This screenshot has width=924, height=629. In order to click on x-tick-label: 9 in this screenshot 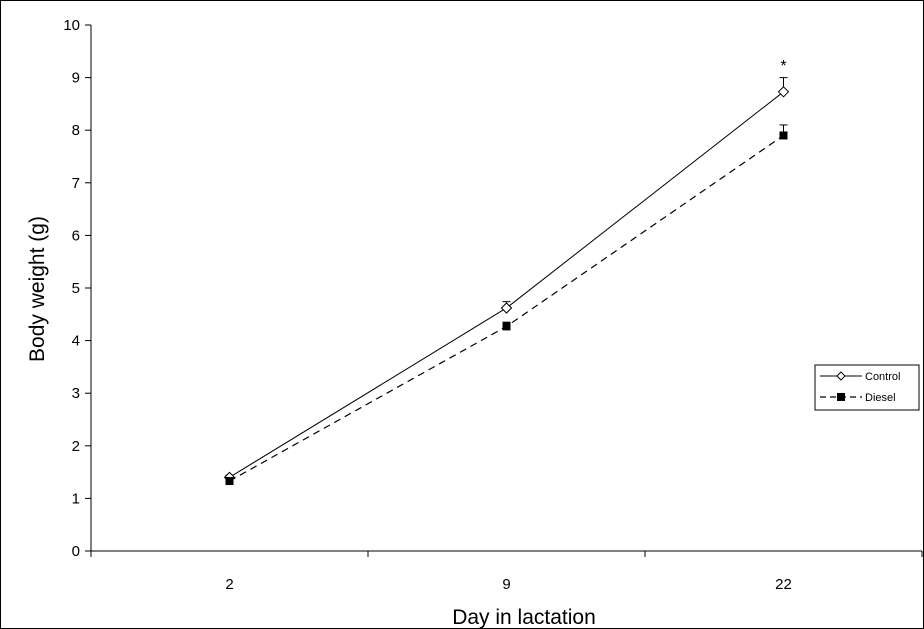, I will do `click(506, 584)`.